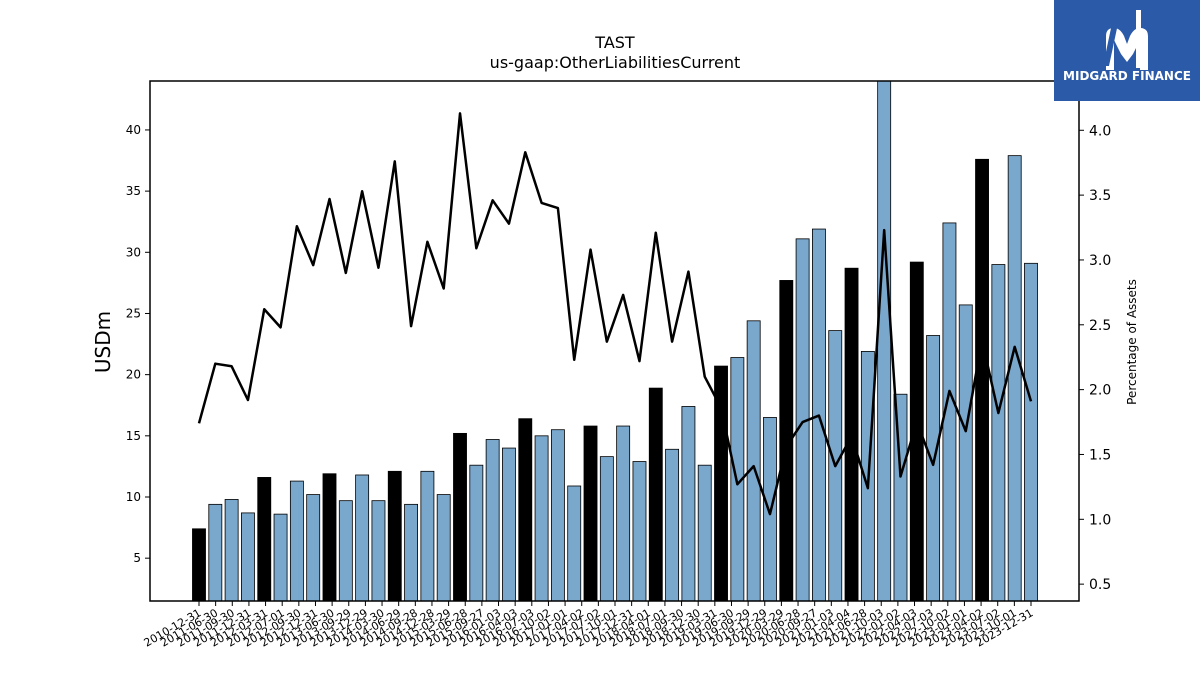 This screenshot has width=1200, height=675. What do you see at coordinates (1100, 326) in the screenshot?
I see `y-right-tick-label: 2.5` at bounding box center [1100, 326].